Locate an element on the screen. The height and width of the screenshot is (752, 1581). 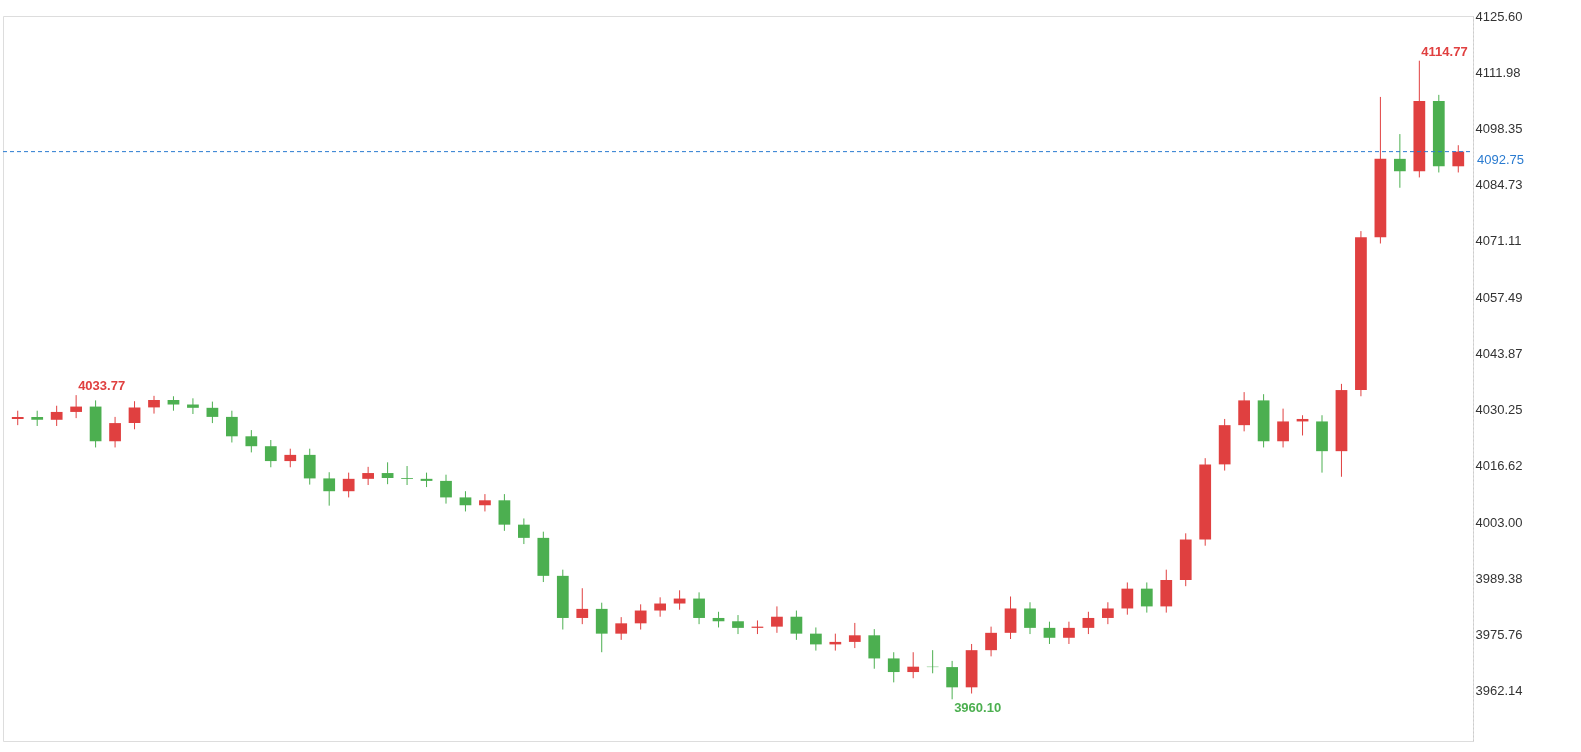
y-tick-label: 4071.11 is located at coordinates (1498, 241).